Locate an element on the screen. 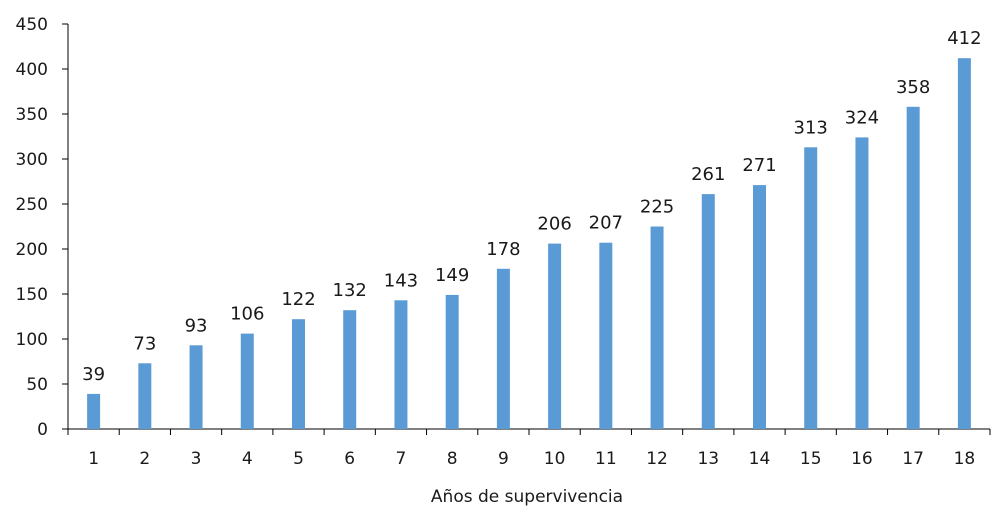  x-tick-label: 7 is located at coordinates (401, 459).